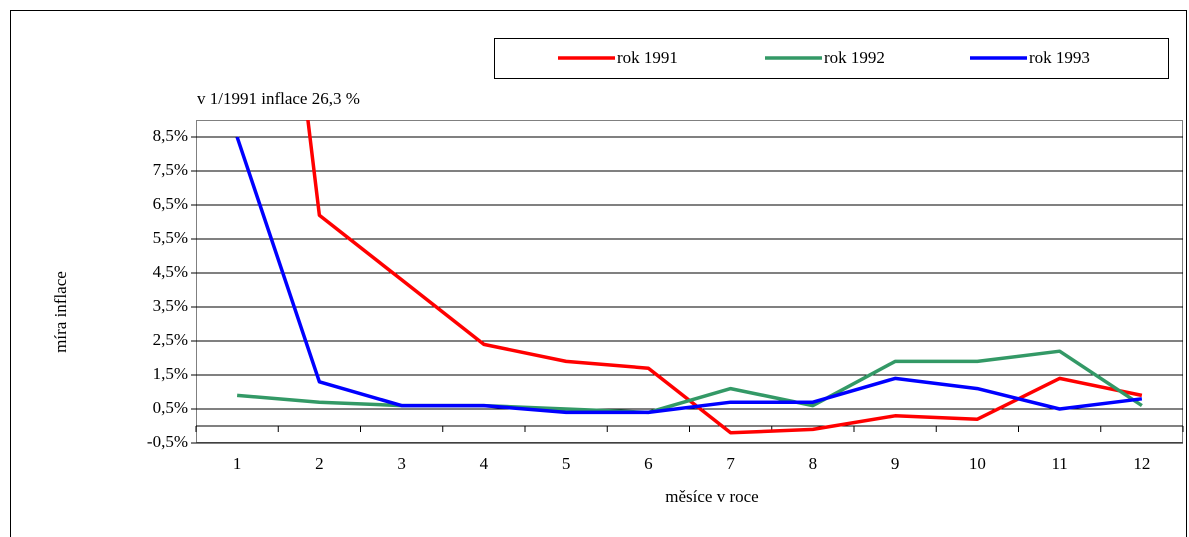 This screenshot has width=1189, height=537. What do you see at coordinates (167, 441) in the screenshot?
I see `y-tick-label: -0,5%` at bounding box center [167, 441].